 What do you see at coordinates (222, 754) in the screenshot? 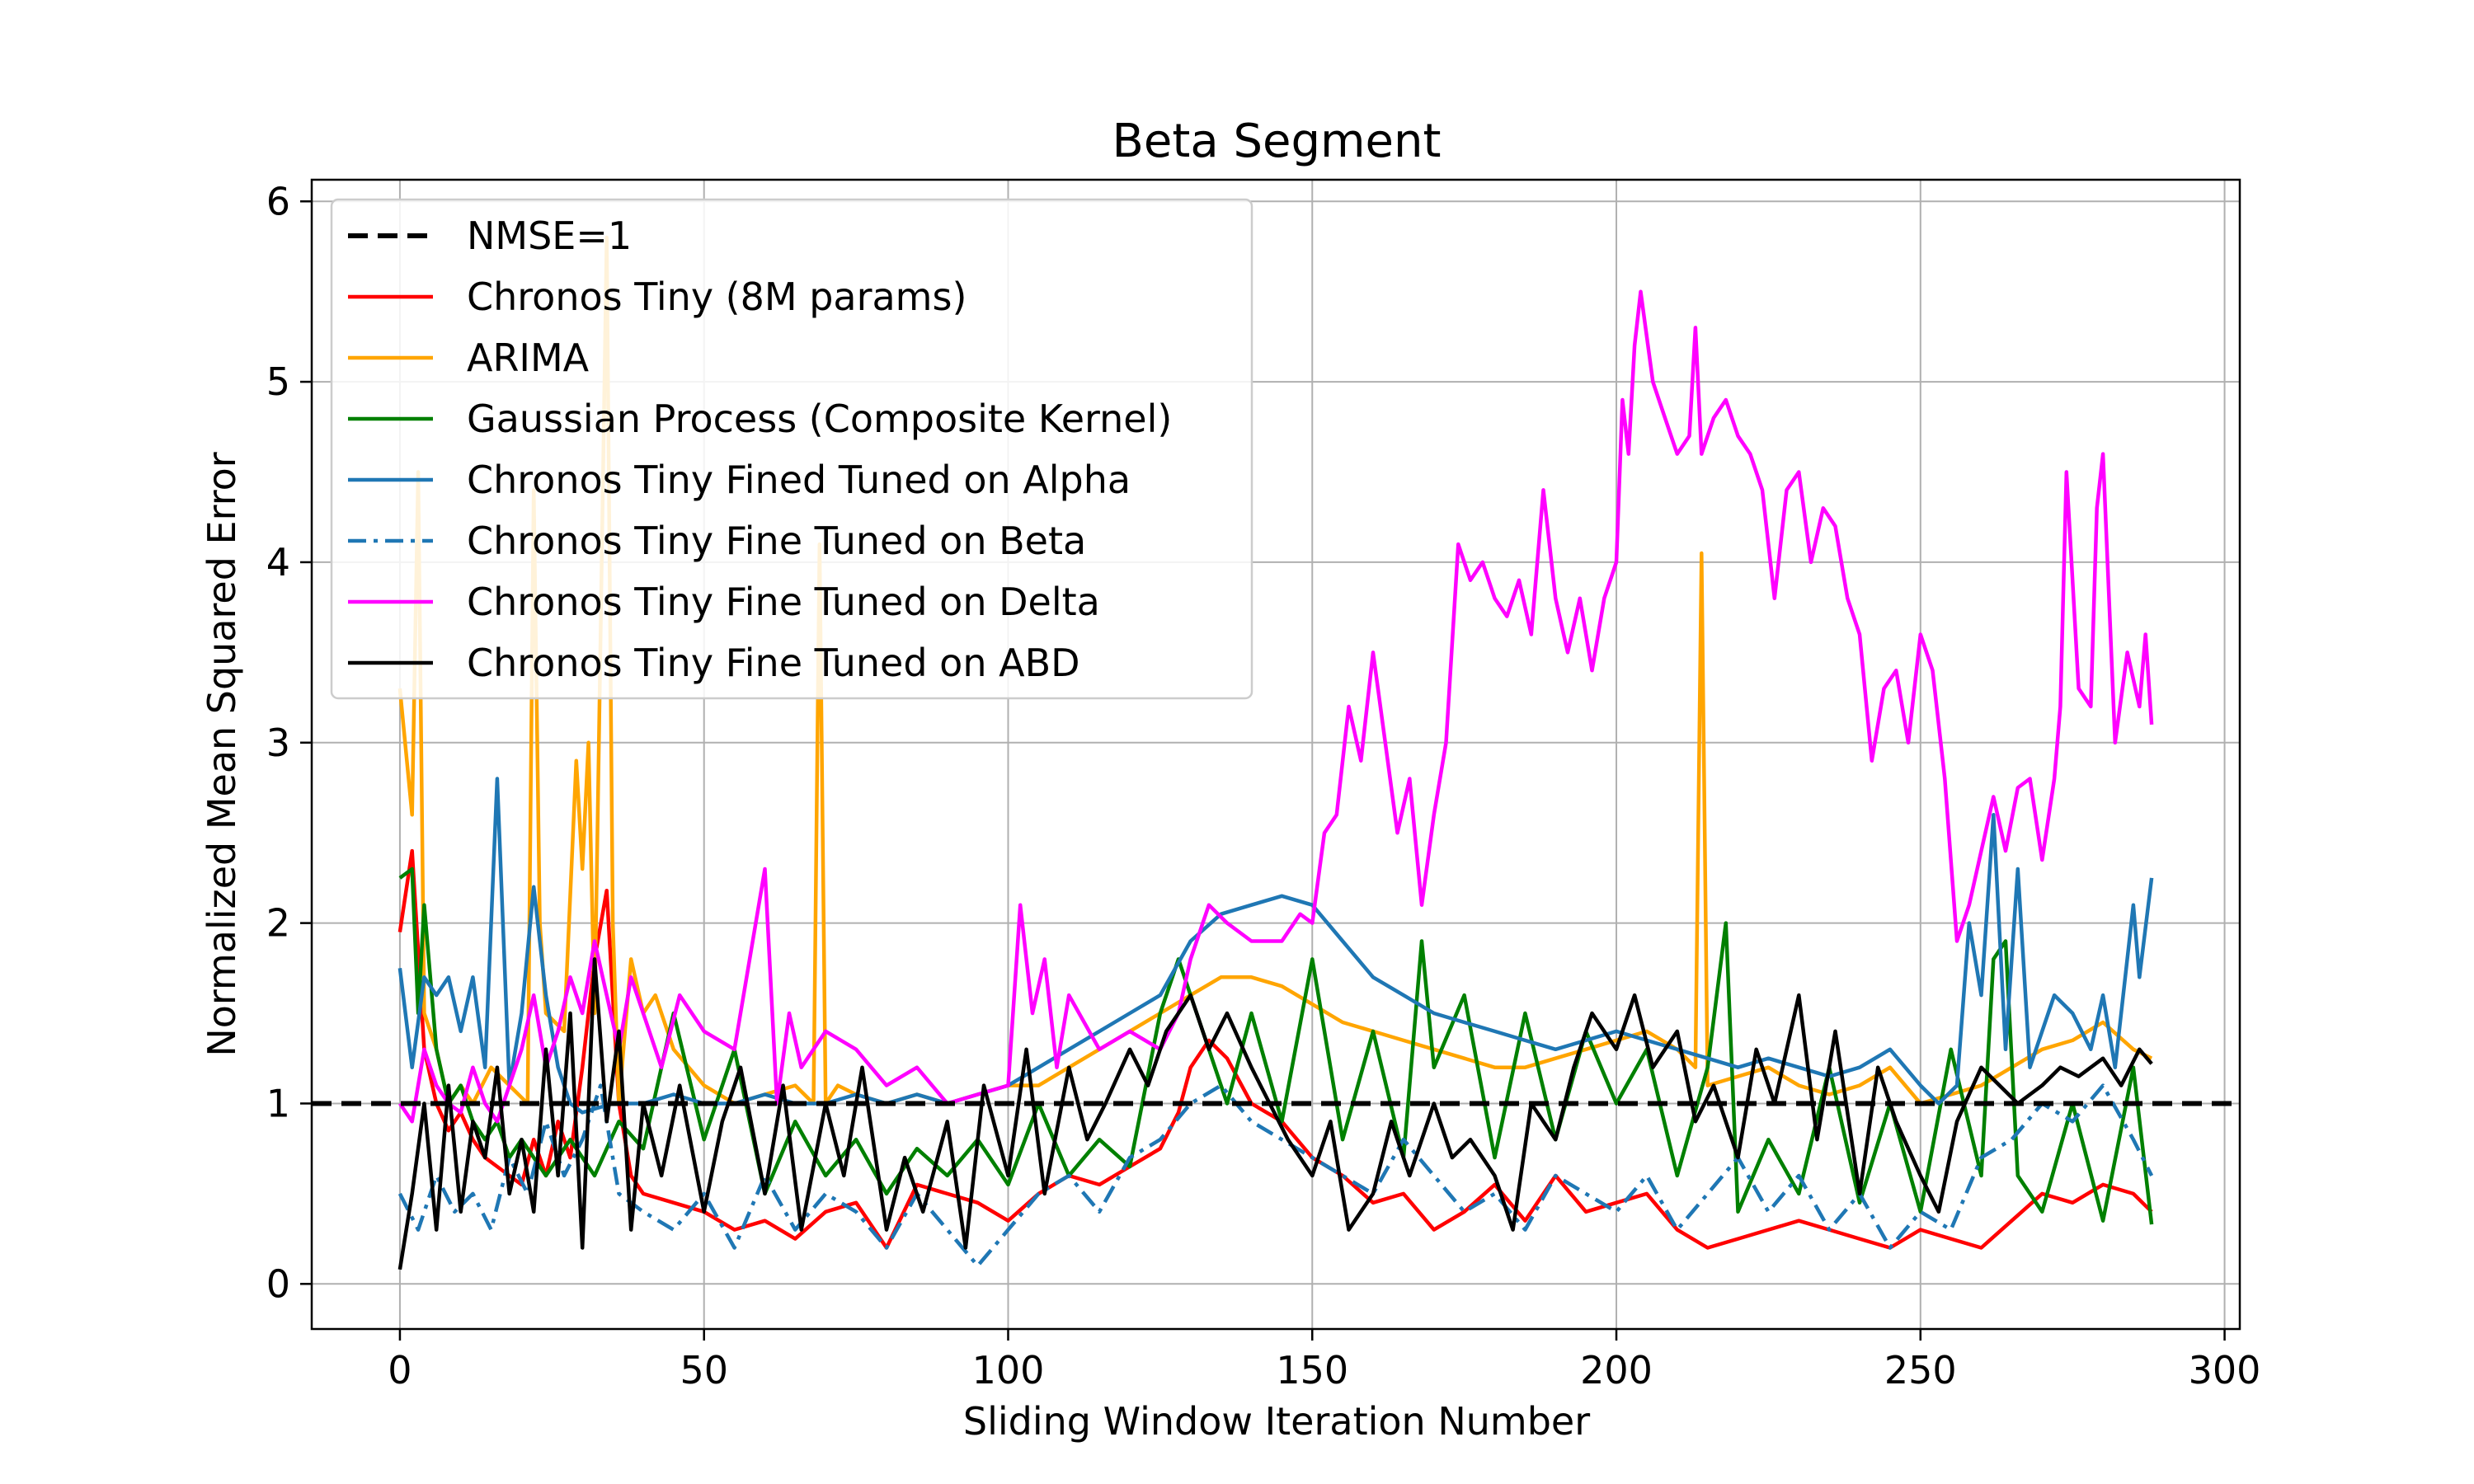
I see `y-axis-label: Normalized Mean Squared Error` at bounding box center [222, 754].